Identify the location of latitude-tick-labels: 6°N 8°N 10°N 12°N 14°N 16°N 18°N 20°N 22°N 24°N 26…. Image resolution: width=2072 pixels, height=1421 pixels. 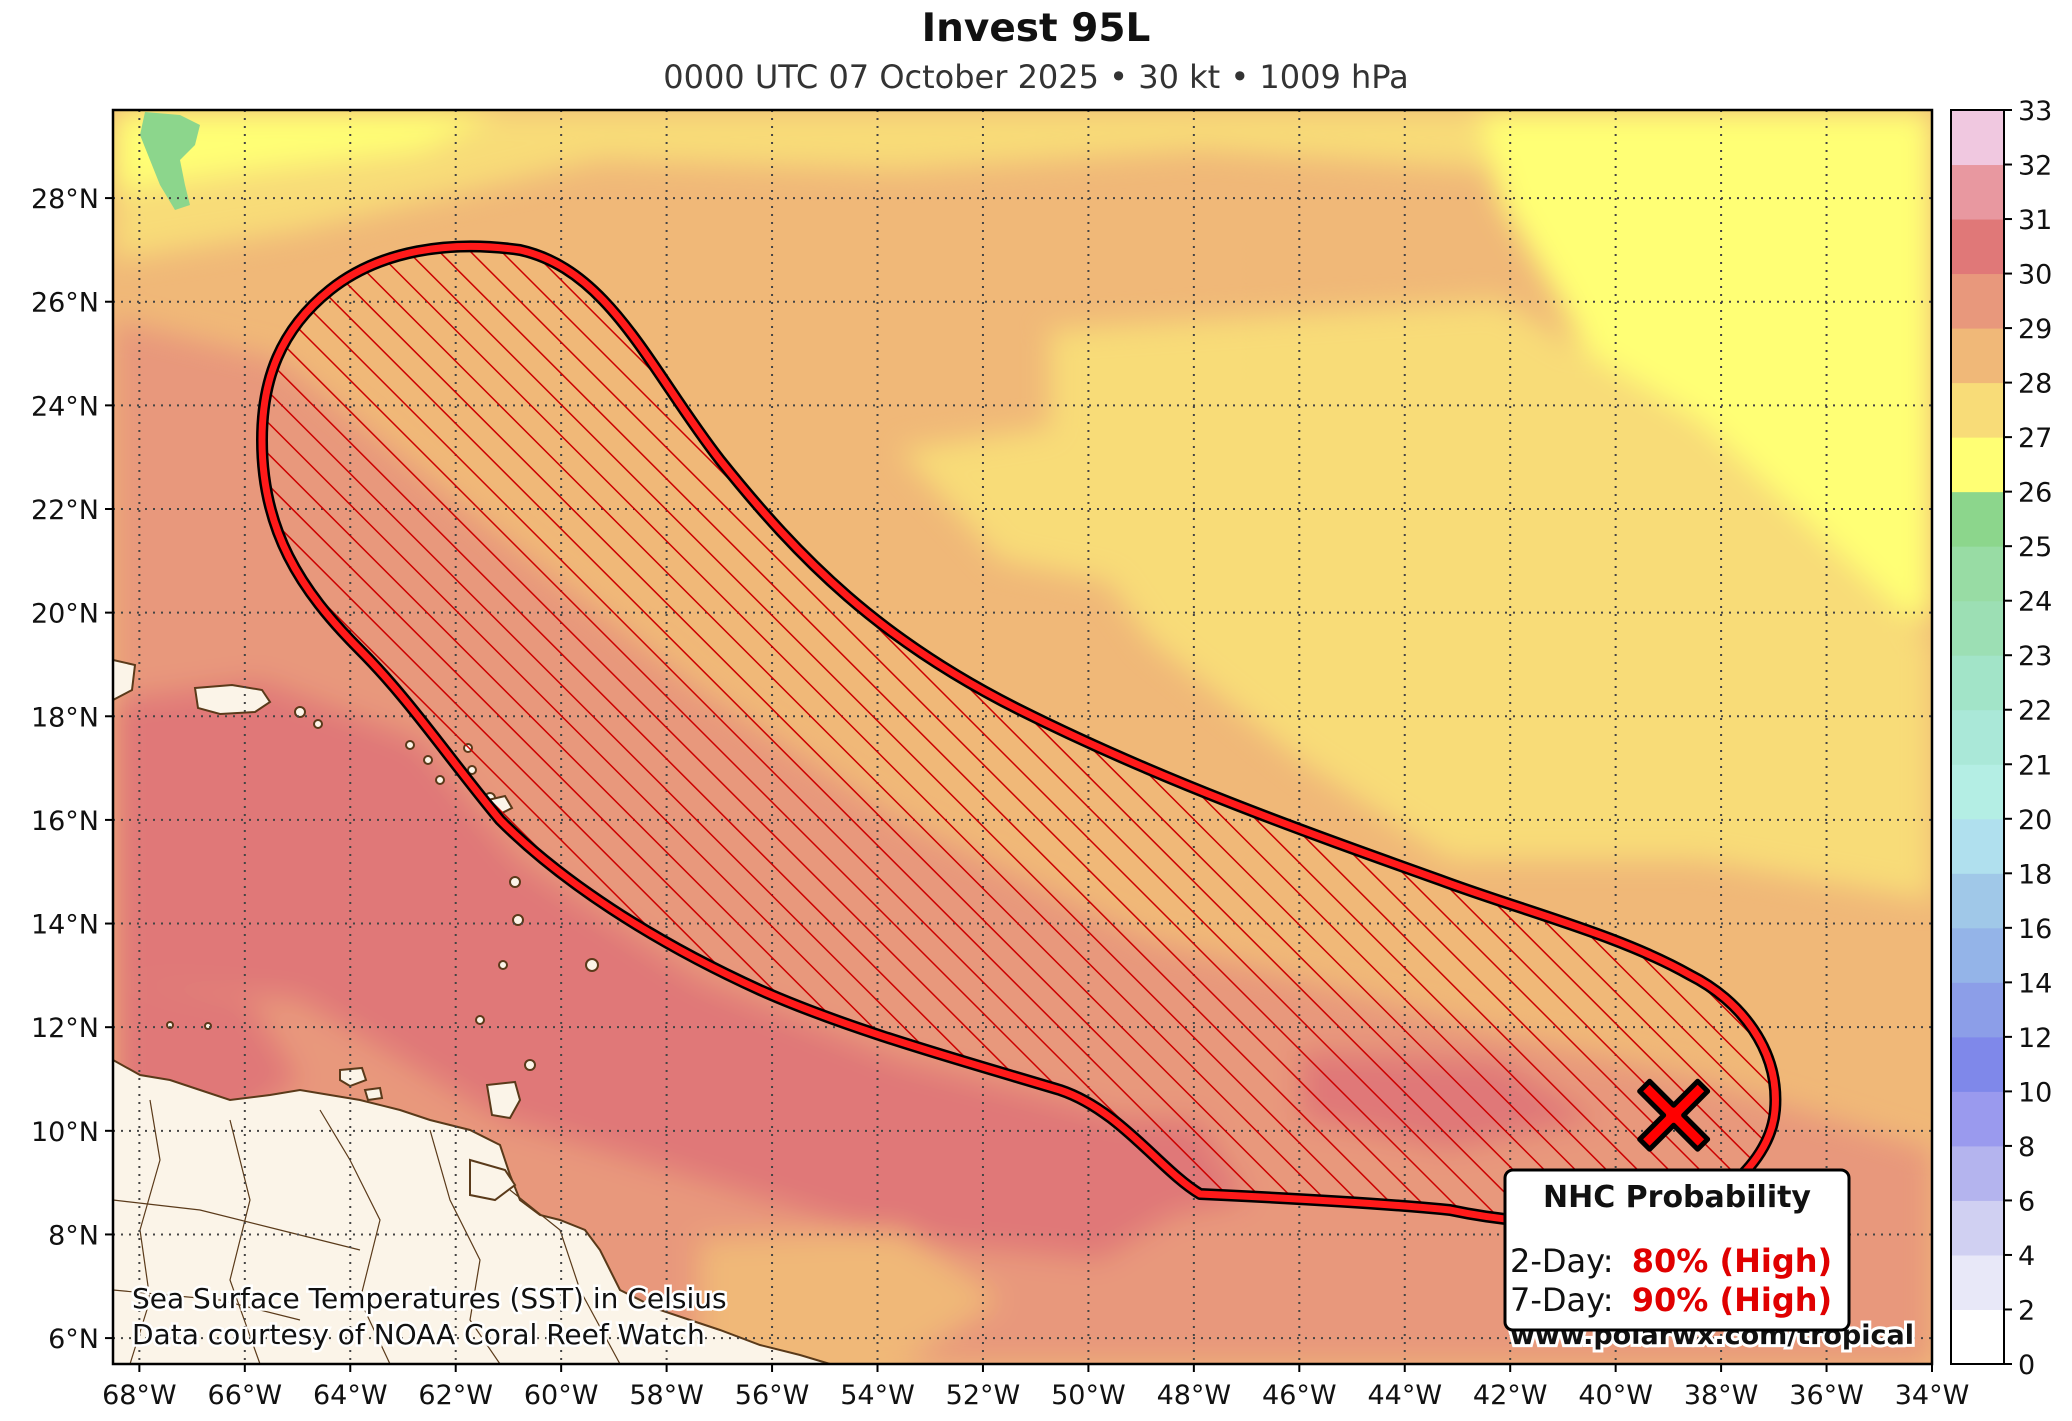
(72, 769).